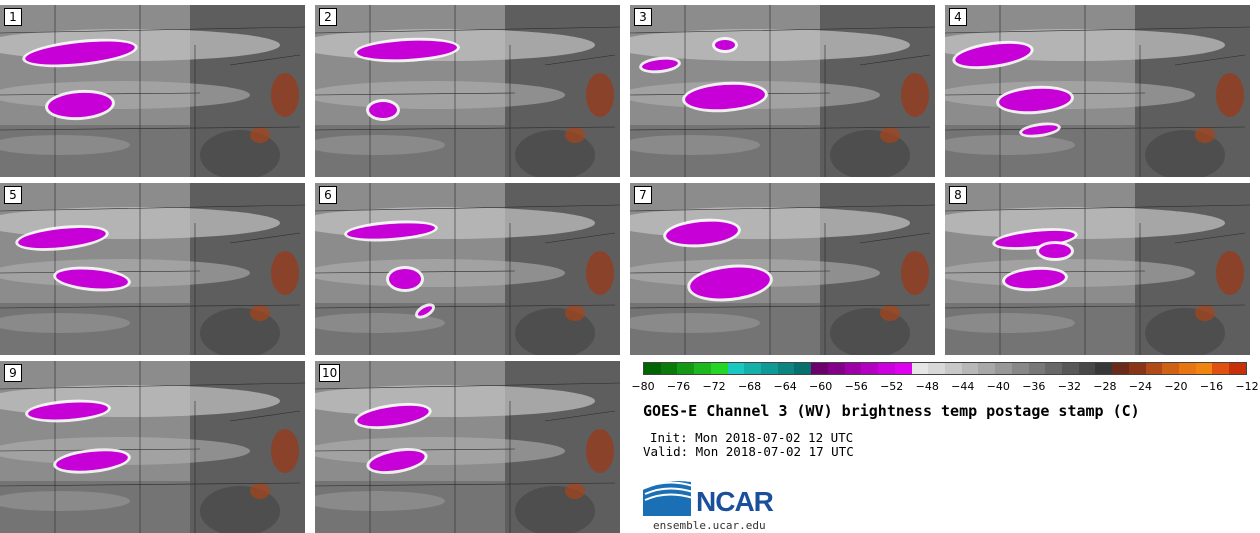  I want to click on stamp-panel-4: 4, so click(1097, 91).